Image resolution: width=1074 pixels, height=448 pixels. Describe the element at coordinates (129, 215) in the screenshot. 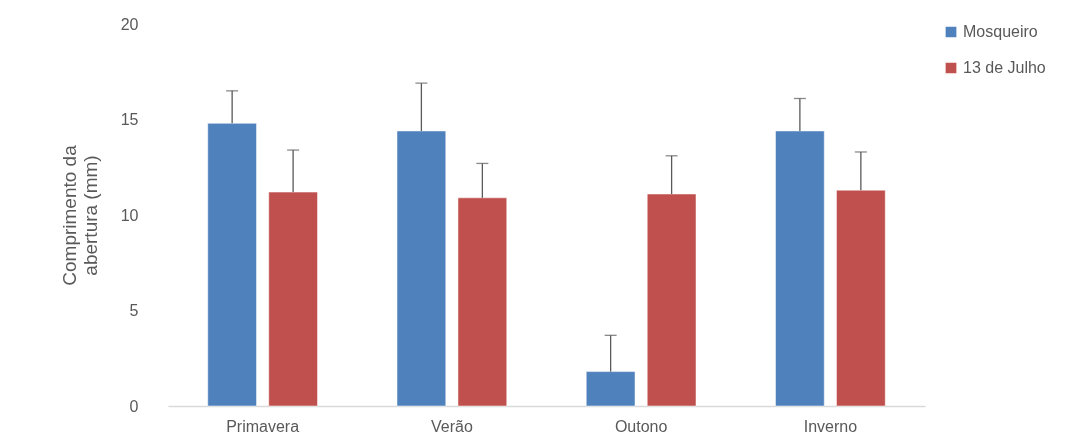

I see `y-tick-label: 10` at that location.